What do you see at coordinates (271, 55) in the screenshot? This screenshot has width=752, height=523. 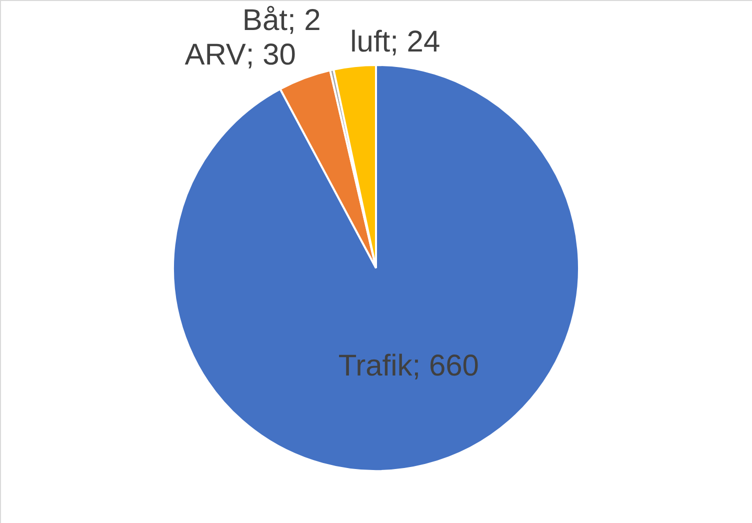 I see `data-label: ; 30` at bounding box center [271, 55].